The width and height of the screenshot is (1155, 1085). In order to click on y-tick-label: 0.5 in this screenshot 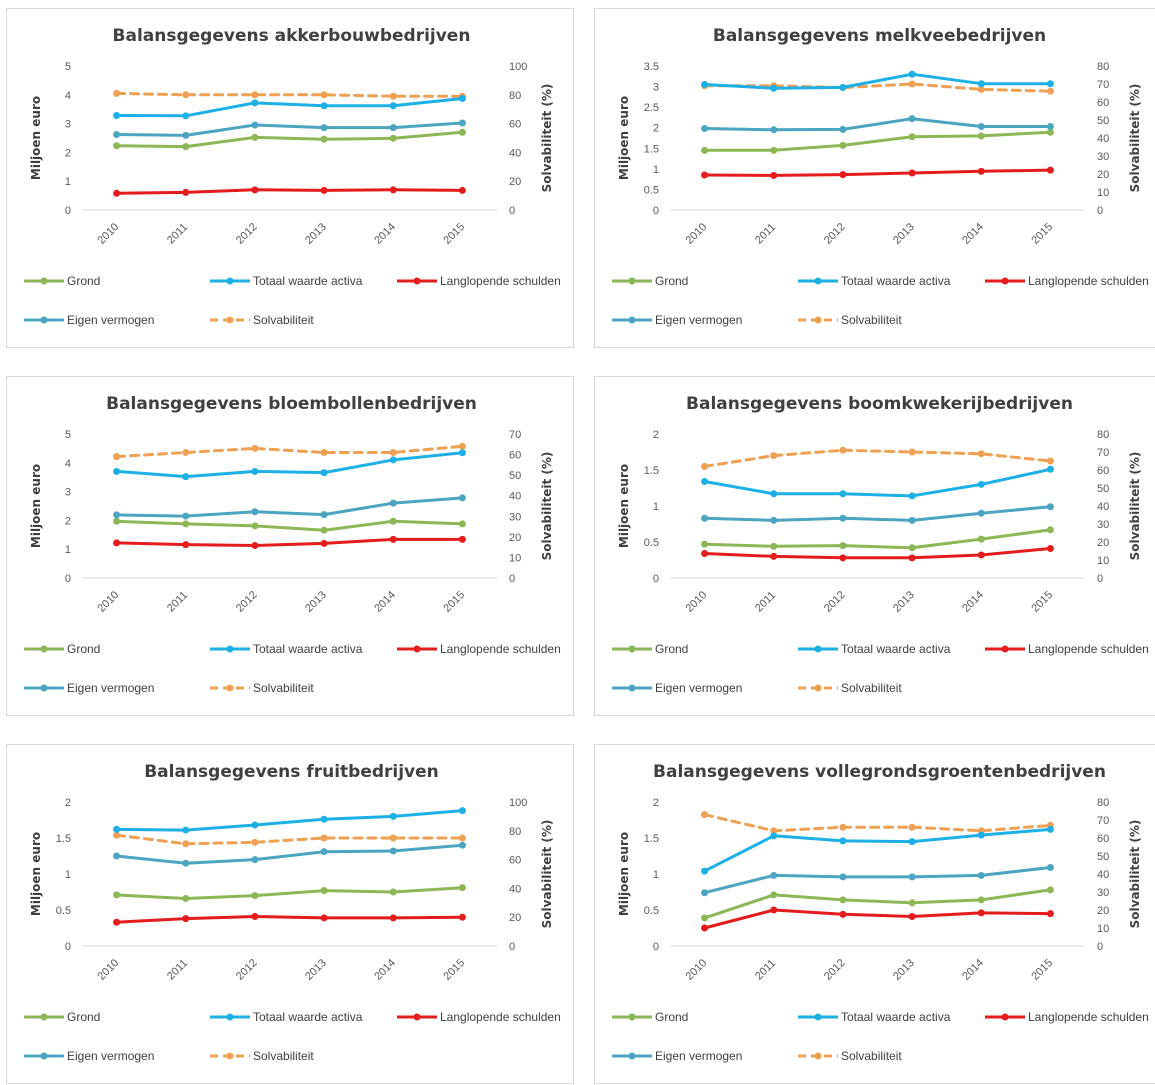, I will do `click(63, 911)`.